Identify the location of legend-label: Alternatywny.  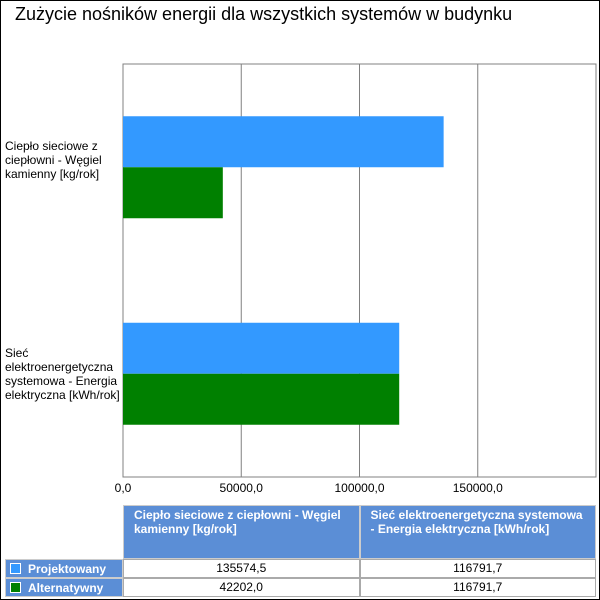
(66, 587).